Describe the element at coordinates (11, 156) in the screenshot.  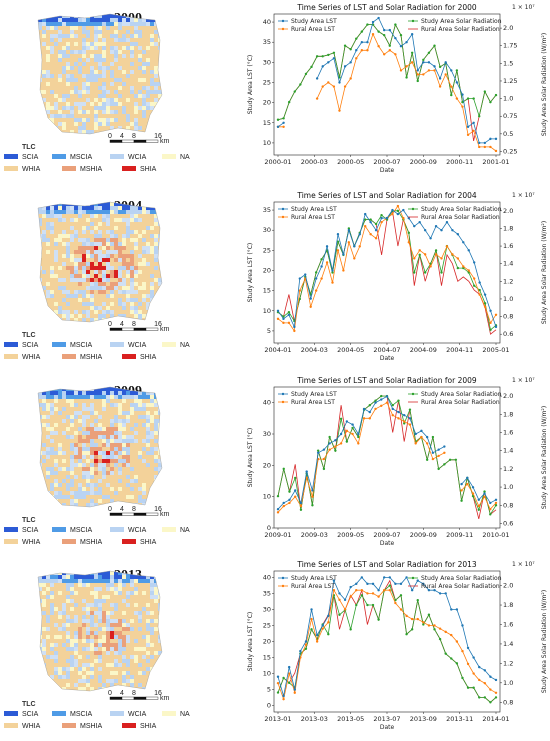
I see `legend-swatch-scia` at that location.